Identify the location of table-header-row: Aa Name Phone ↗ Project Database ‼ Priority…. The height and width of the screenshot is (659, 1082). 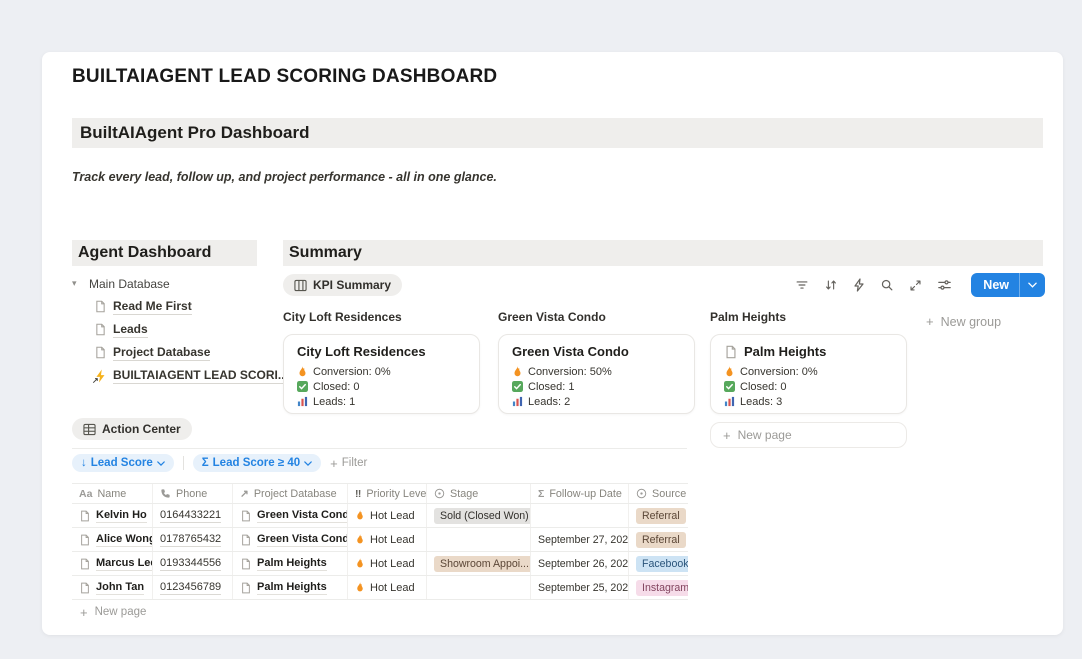
(380, 493).